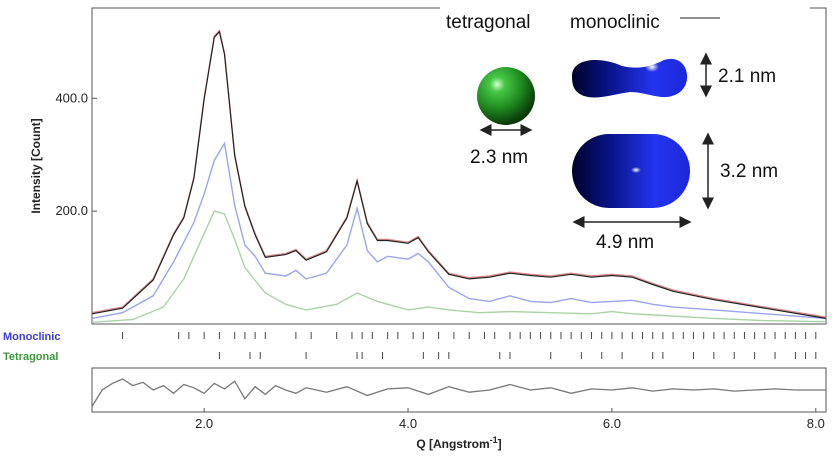 The width and height of the screenshot is (837, 456). Describe the element at coordinates (747, 76) in the screenshot. I see `monoclinic-small-height-label: 2.1 nm` at that location.